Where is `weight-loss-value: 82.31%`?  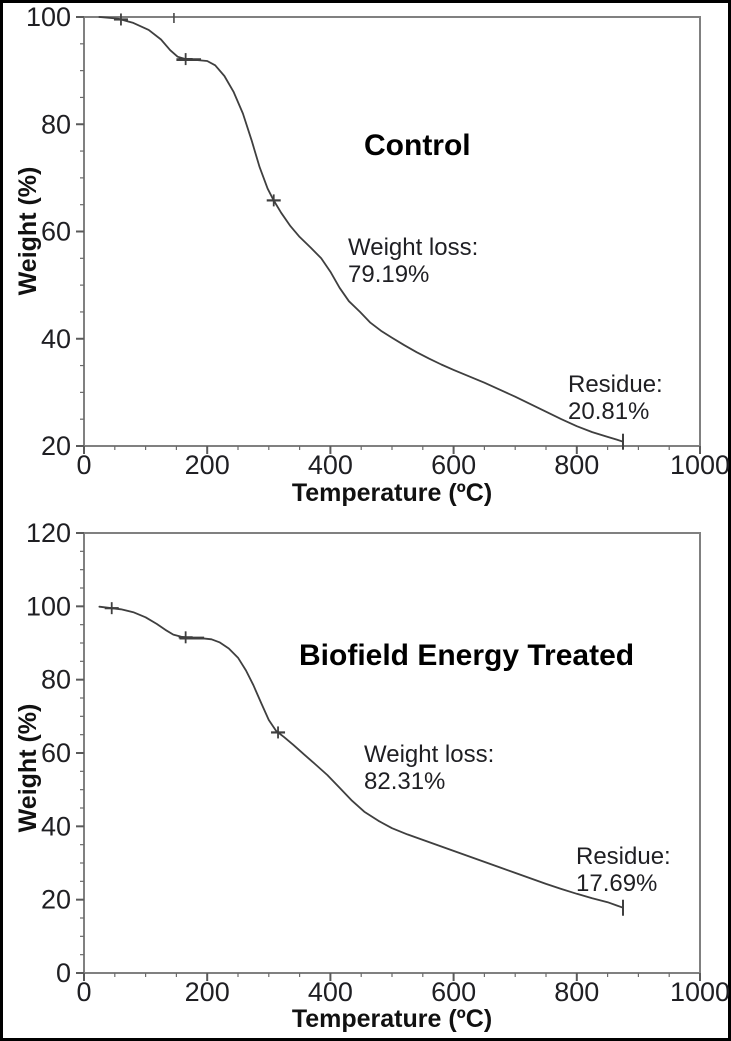 weight-loss-value: 82.31% is located at coordinates (405, 781).